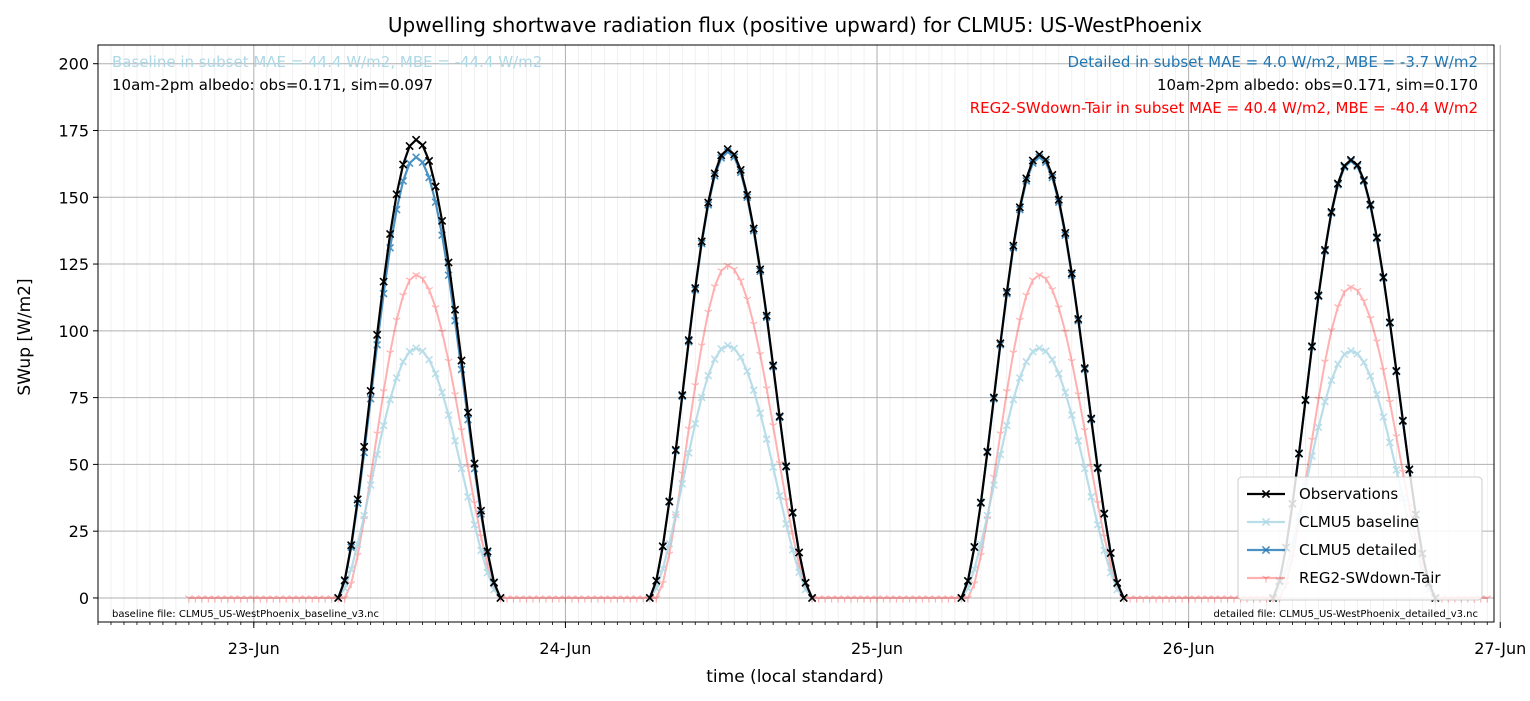 The image size is (1530, 701). I want to click on y-axis: 0 25 50 75 100 125 150 175 200, so click(78, 331).